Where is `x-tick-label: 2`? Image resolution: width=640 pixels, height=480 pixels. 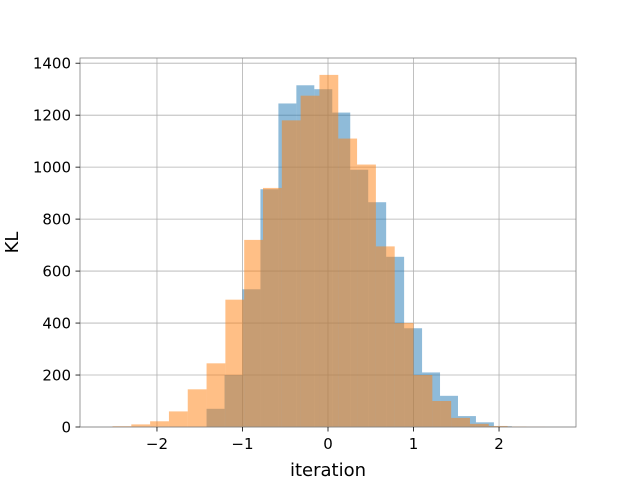
x-tick-label: 2 is located at coordinates (499, 444).